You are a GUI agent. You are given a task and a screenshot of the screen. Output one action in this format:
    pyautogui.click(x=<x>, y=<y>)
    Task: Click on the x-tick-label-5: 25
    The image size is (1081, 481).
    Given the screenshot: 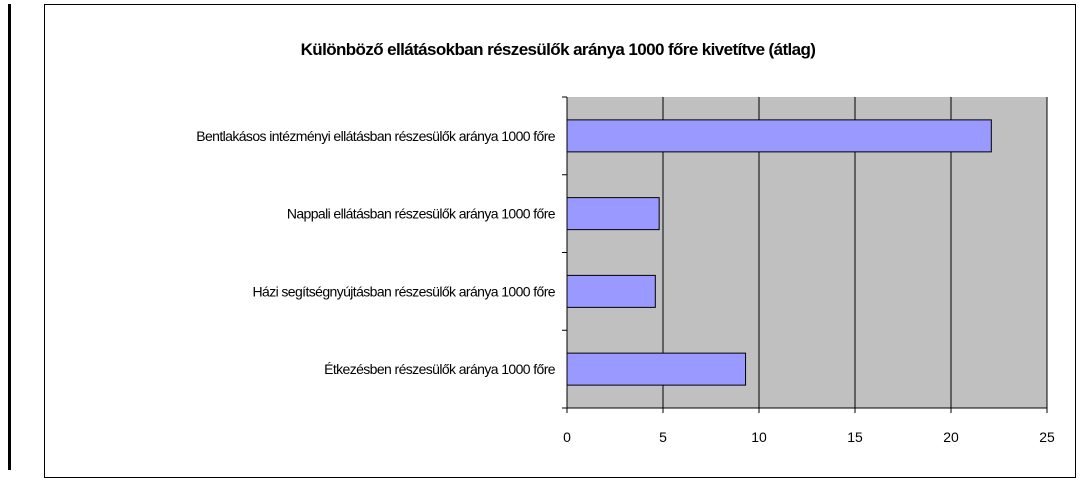 What is the action you would take?
    pyautogui.click(x=1047, y=437)
    